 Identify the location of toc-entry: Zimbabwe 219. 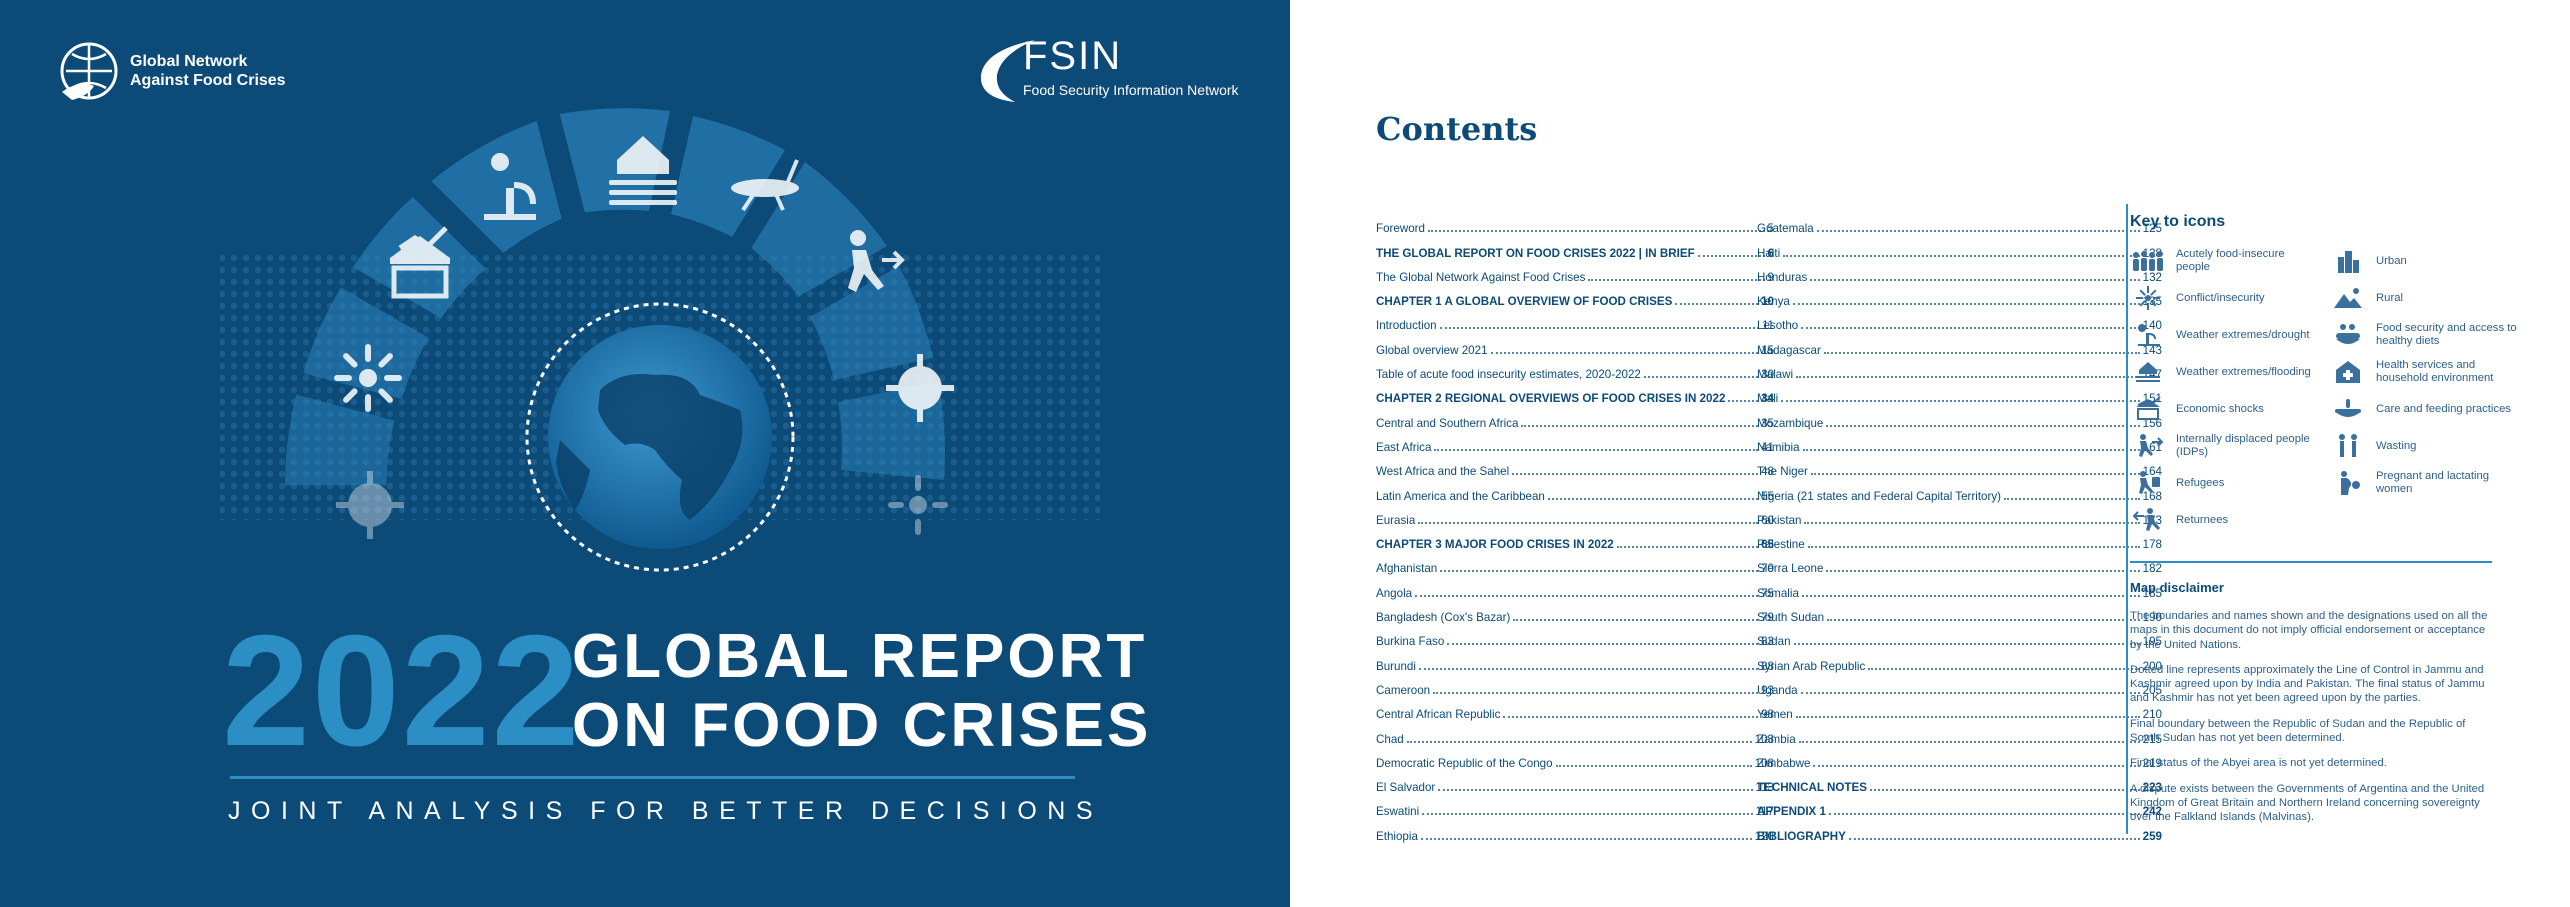
(1959, 758).